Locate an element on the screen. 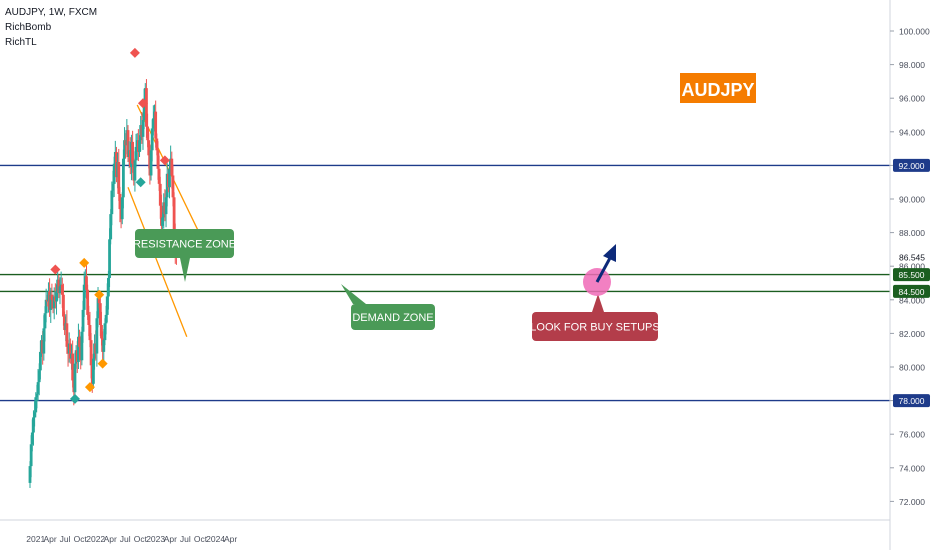 This screenshot has width=932, height=550. level-price-label: 84.500 is located at coordinates (912, 292).